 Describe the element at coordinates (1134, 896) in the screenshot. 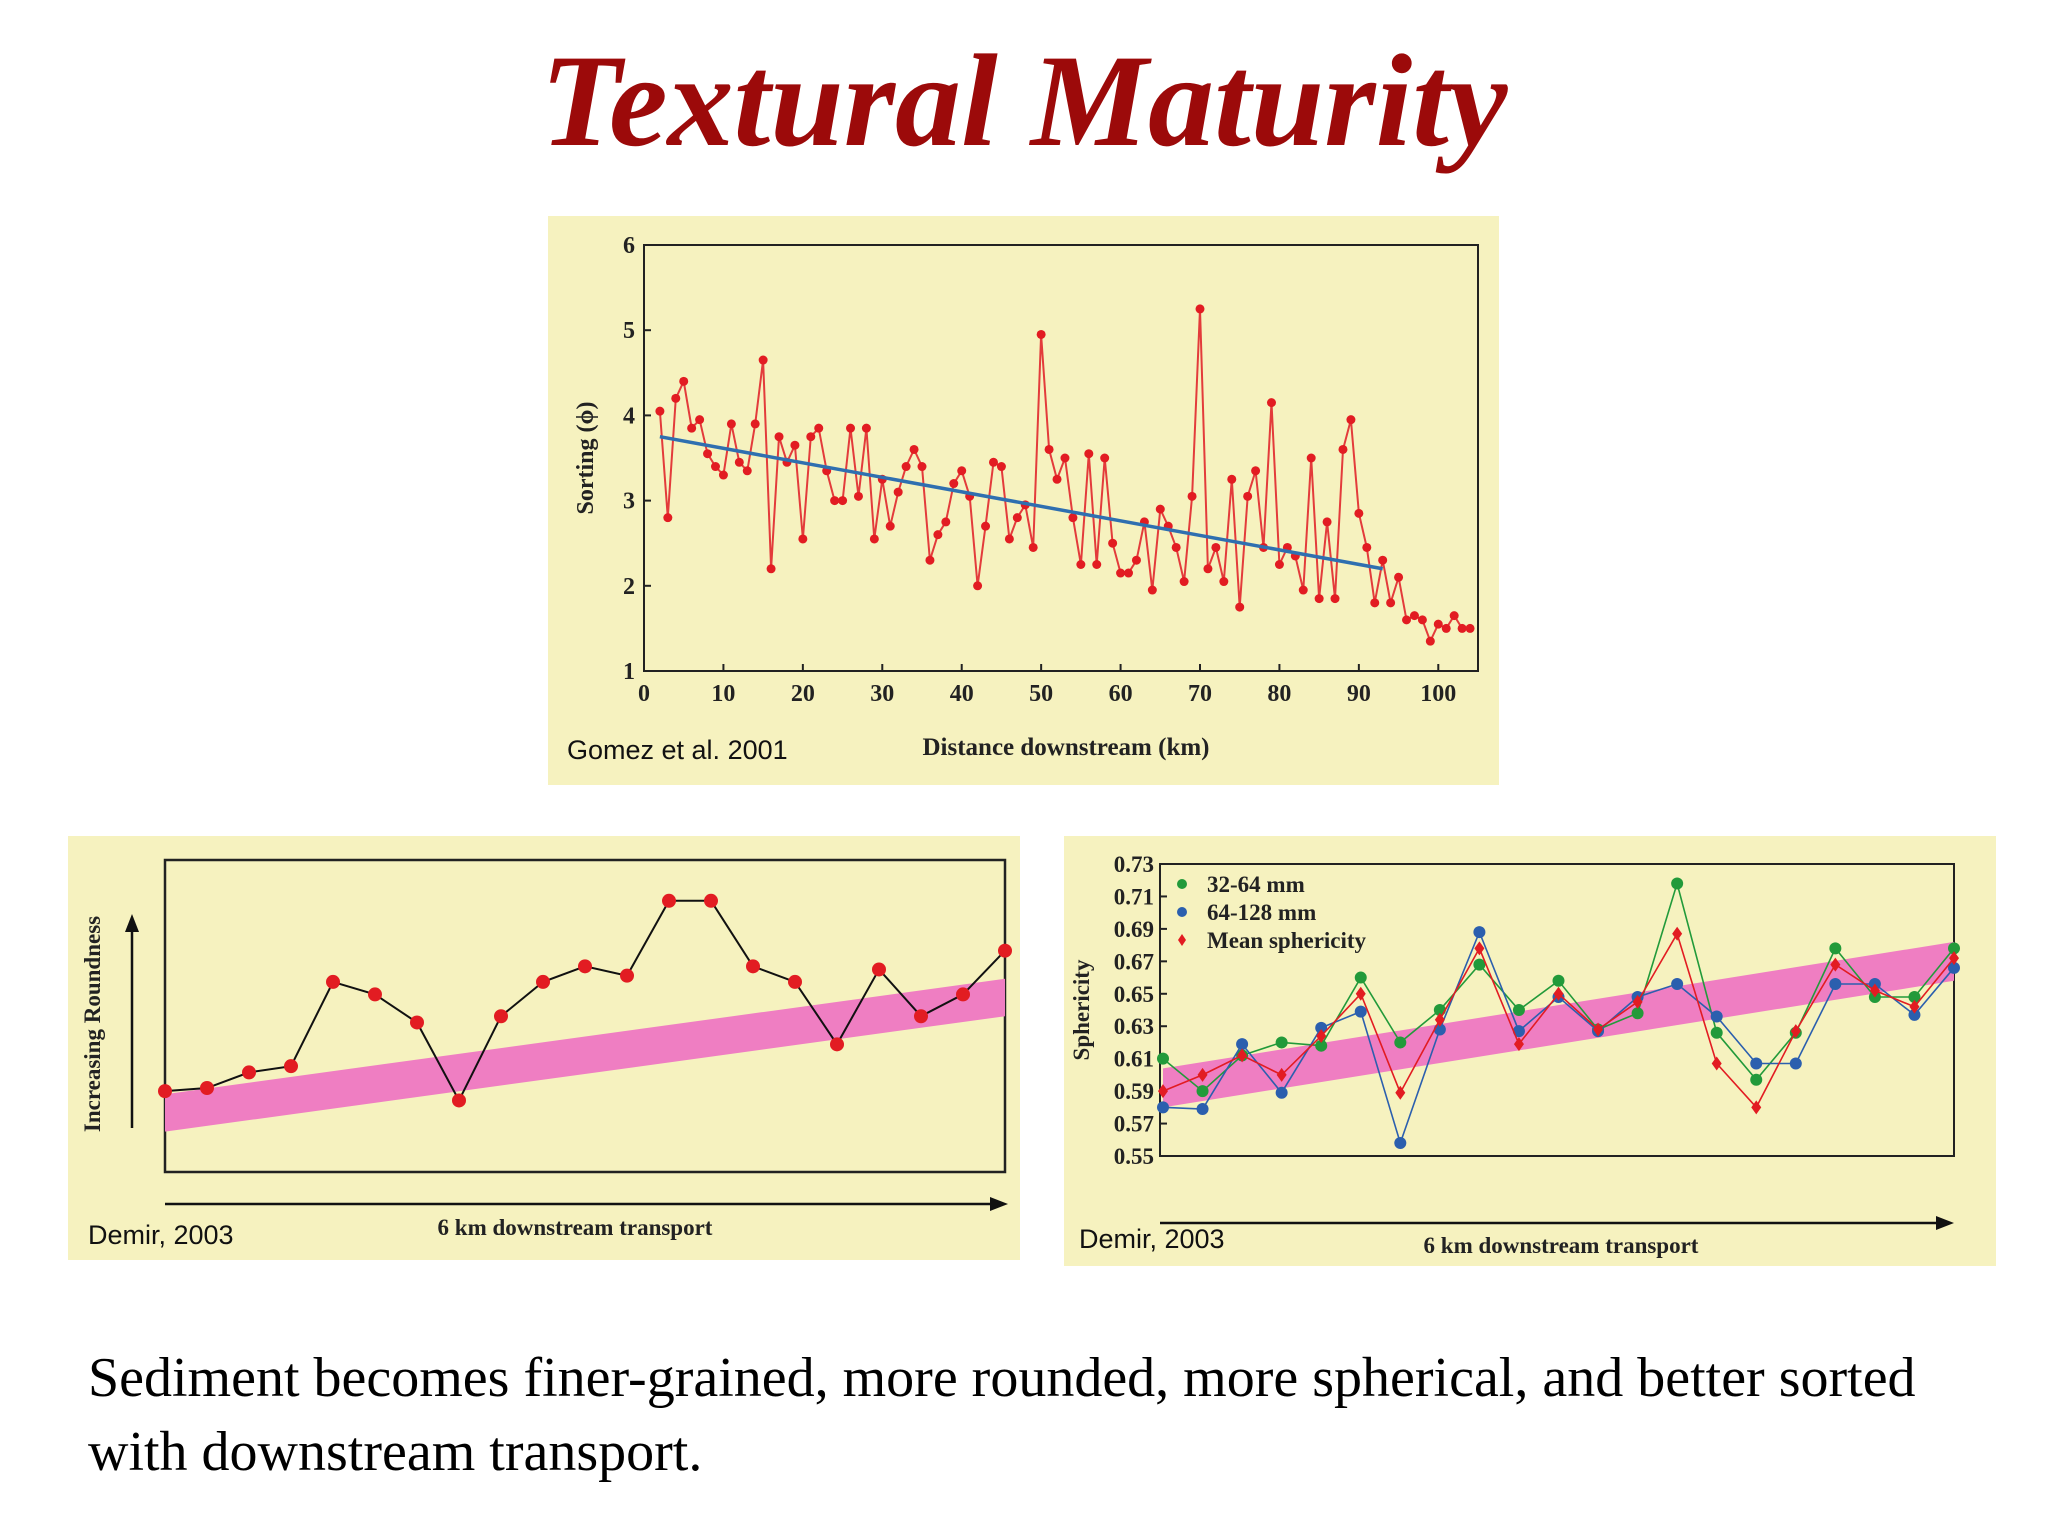

I see `y-tick-label: 0.71` at that location.